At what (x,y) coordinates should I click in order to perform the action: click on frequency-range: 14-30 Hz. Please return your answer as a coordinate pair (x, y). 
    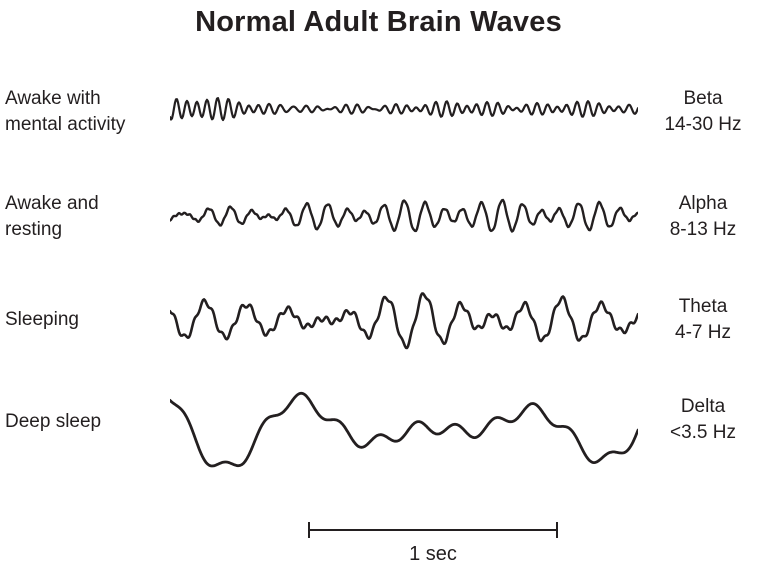
    Looking at the image, I should click on (703, 124).